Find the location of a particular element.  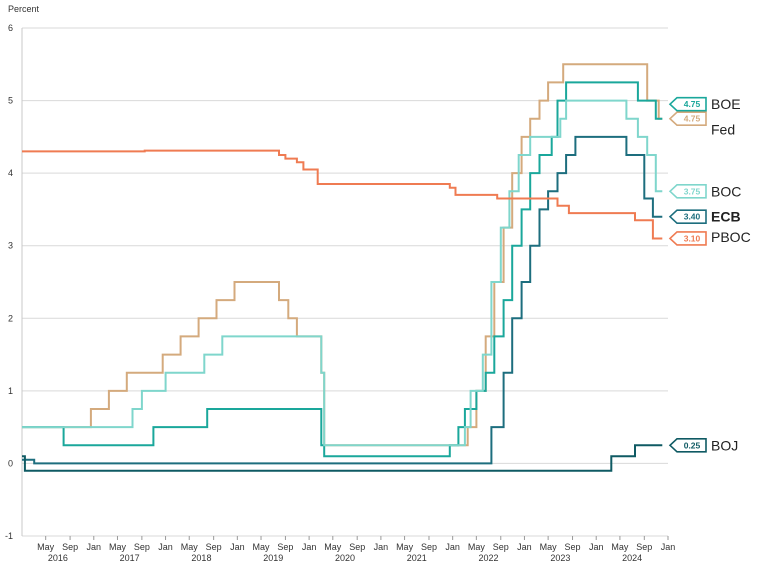

value-box-boj is located at coordinates (687, 445).